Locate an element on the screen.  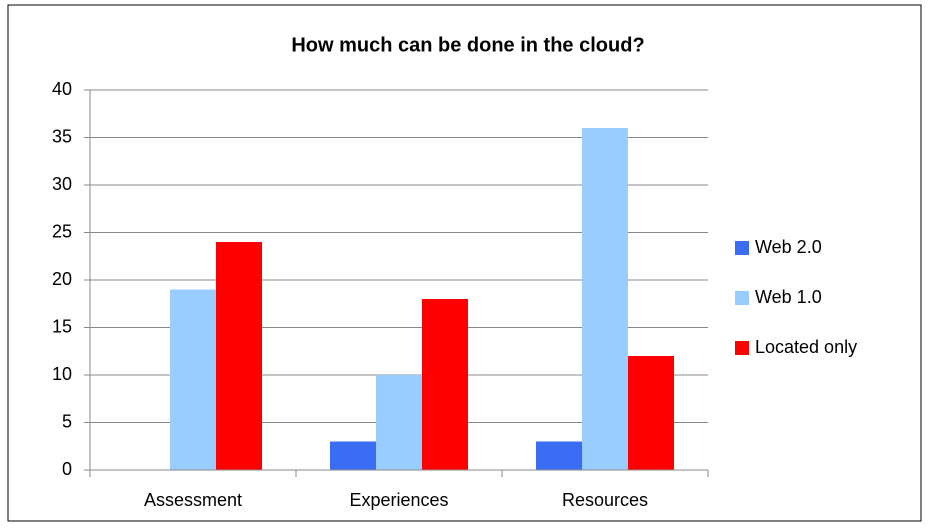
legend-label: Web 2.0 is located at coordinates (788, 247).